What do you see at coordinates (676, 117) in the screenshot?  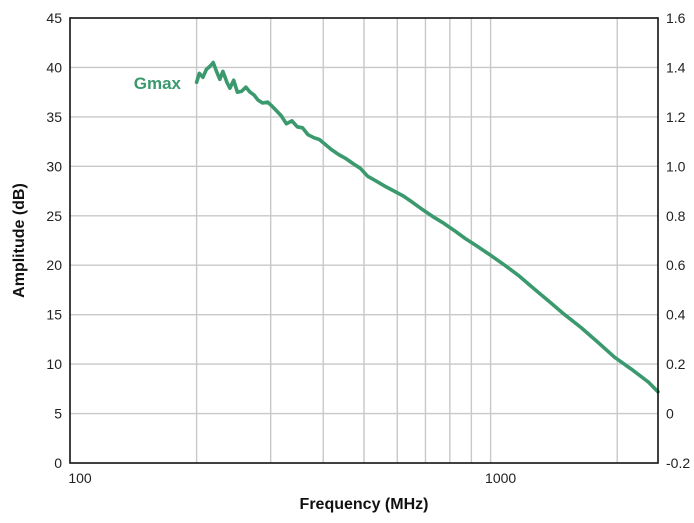 I see `y2-tick-label: 1.2` at bounding box center [676, 117].